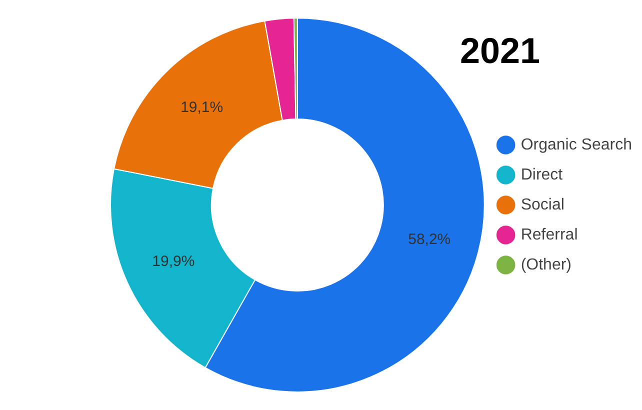  I want to click on legend-label: Social, so click(542, 205).